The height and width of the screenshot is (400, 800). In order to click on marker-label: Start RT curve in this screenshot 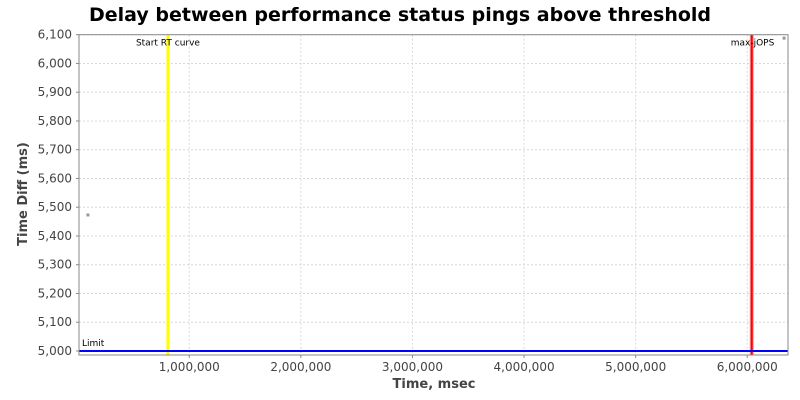, I will do `click(168, 44)`.